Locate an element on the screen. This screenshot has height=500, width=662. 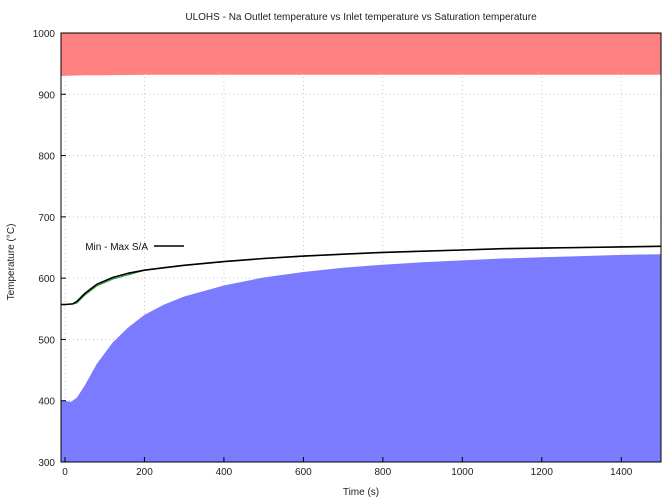
y-tick-label: 400 is located at coordinates (46, 402).